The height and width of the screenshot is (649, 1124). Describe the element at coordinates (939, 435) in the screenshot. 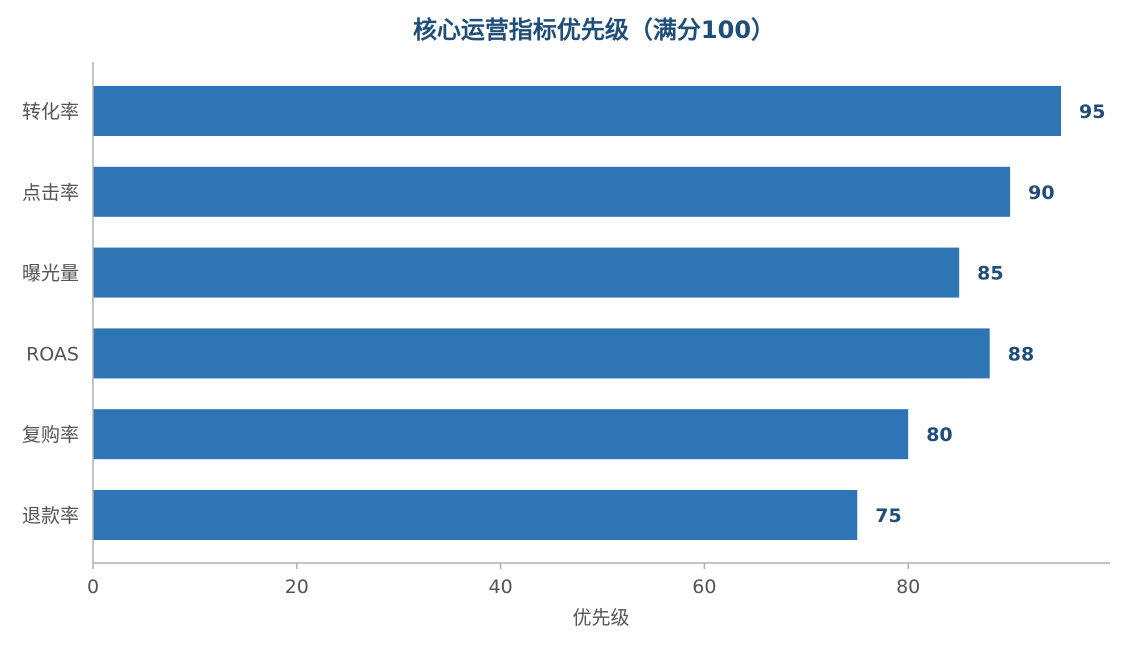

I see `value-label: 80` at that location.